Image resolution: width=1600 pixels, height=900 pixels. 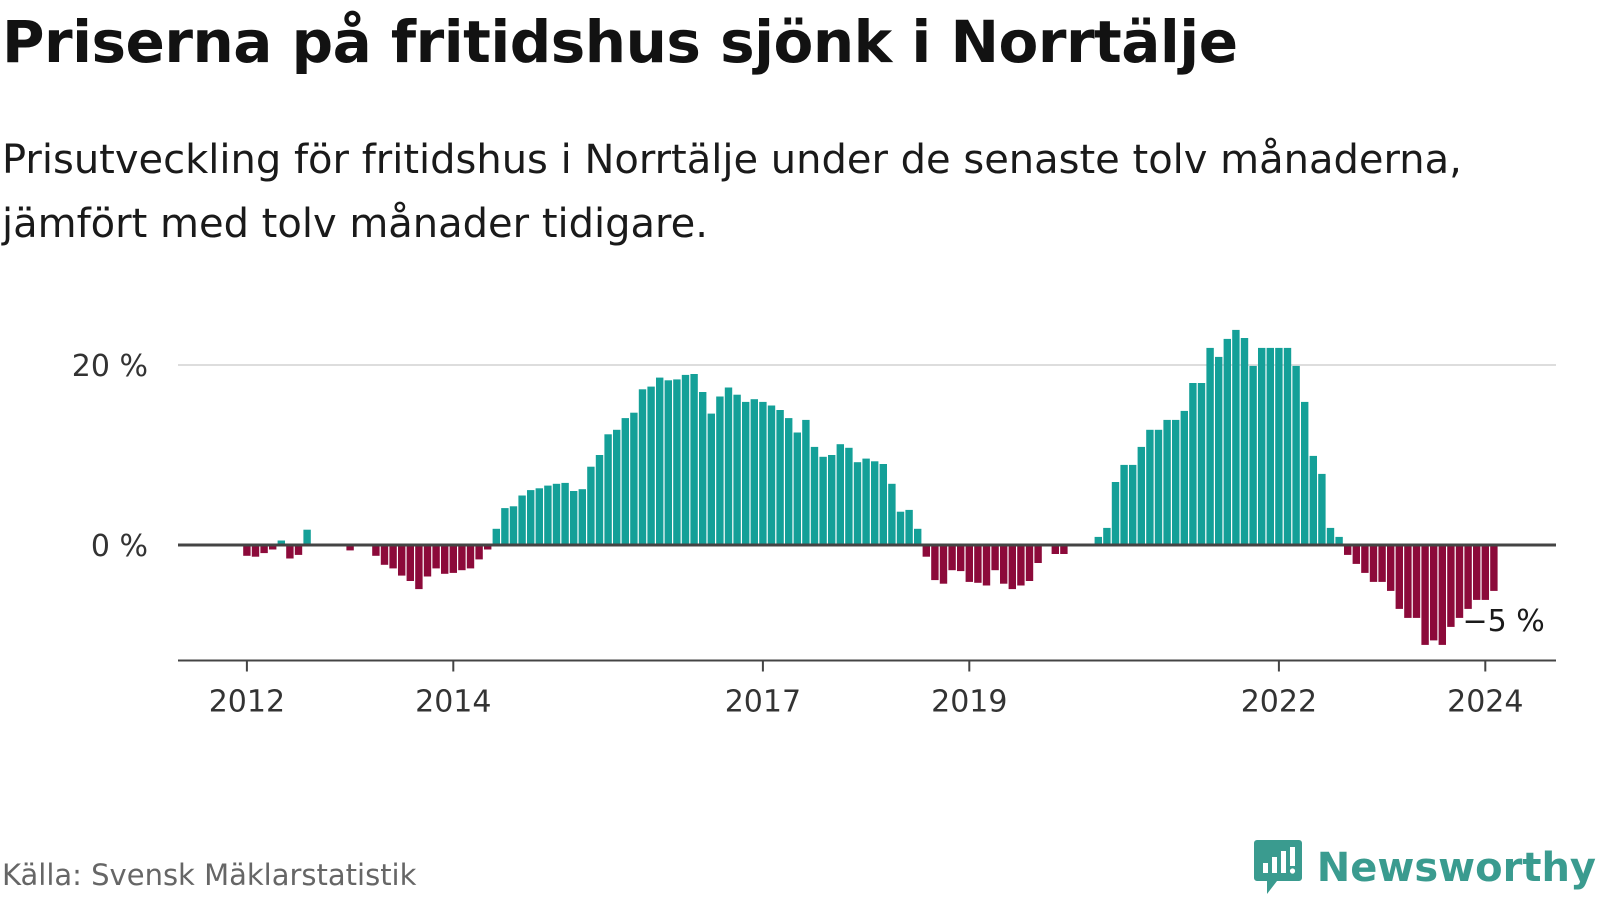 What do you see at coordinates (110, 366) in the screenshot?
I see `y-tick-label: 20 %` at bounding box center [110, 366].